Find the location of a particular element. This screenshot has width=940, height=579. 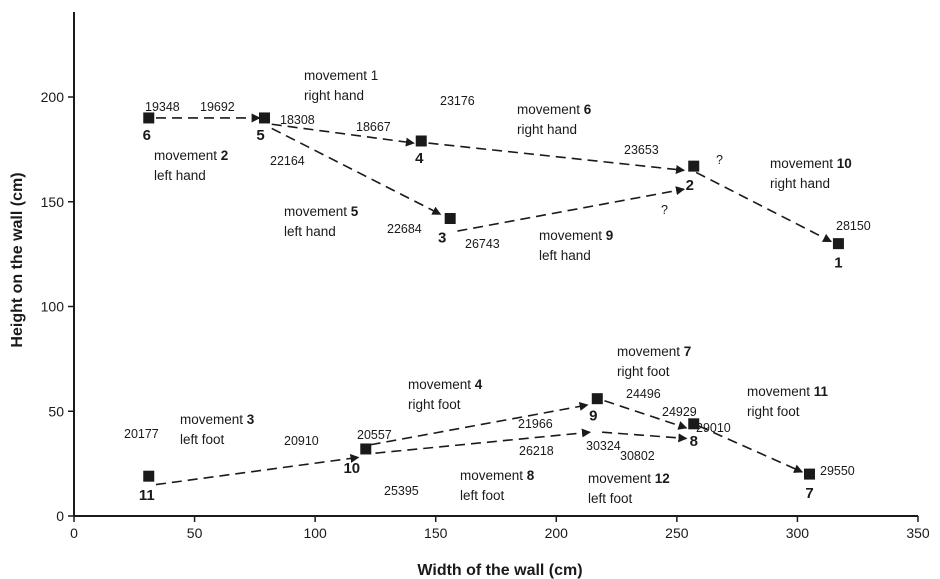

frame-number: 25395 is located at coordinates (401, 491).